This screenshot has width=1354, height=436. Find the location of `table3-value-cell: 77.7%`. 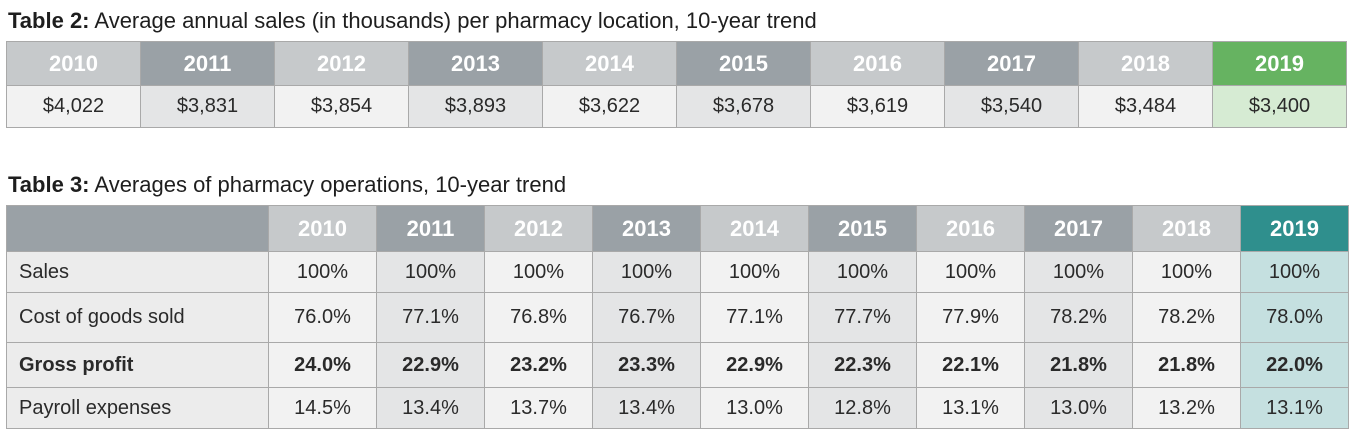

table3-value-cell: 77.7% is located at coordinates (862, 317).